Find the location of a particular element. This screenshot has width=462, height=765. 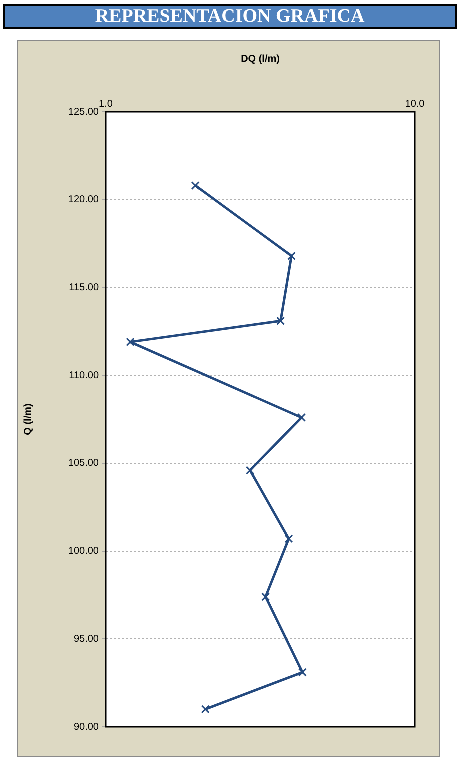

x-tick-label: 10.0 is located at coordinates (415, 104).